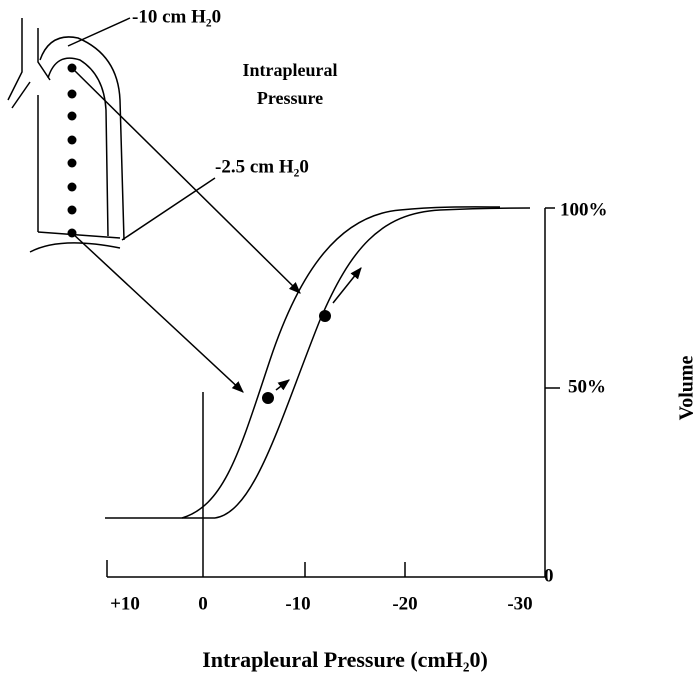  Describe the element at coordinates (404, 603) in the screenshot. I see `x-tick-label: -20` at that location.